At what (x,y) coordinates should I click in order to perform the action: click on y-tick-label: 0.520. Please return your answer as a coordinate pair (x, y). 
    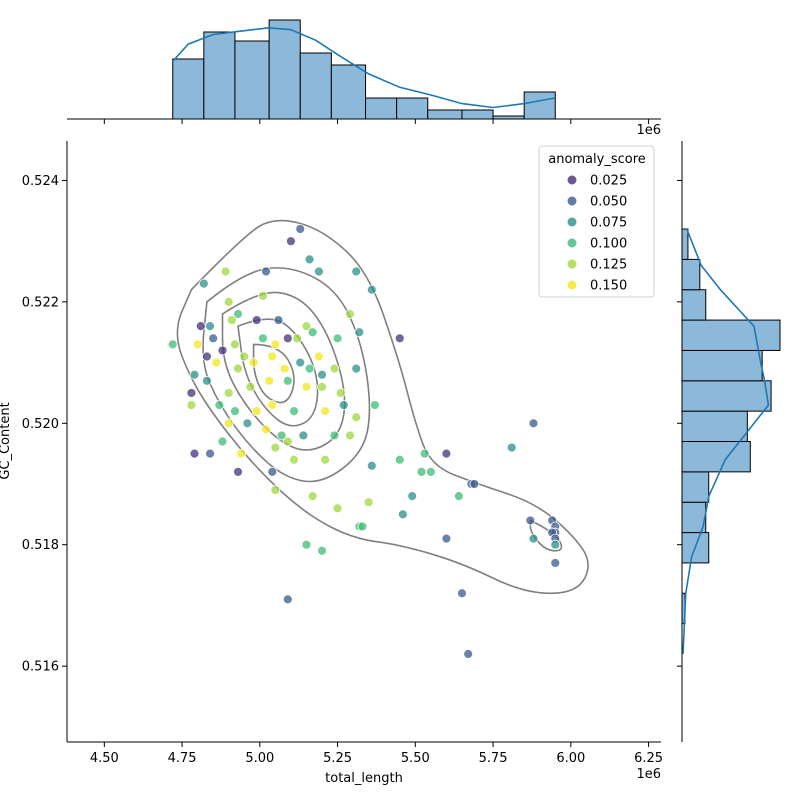
    Looking at the image, I should click on (40, 424).